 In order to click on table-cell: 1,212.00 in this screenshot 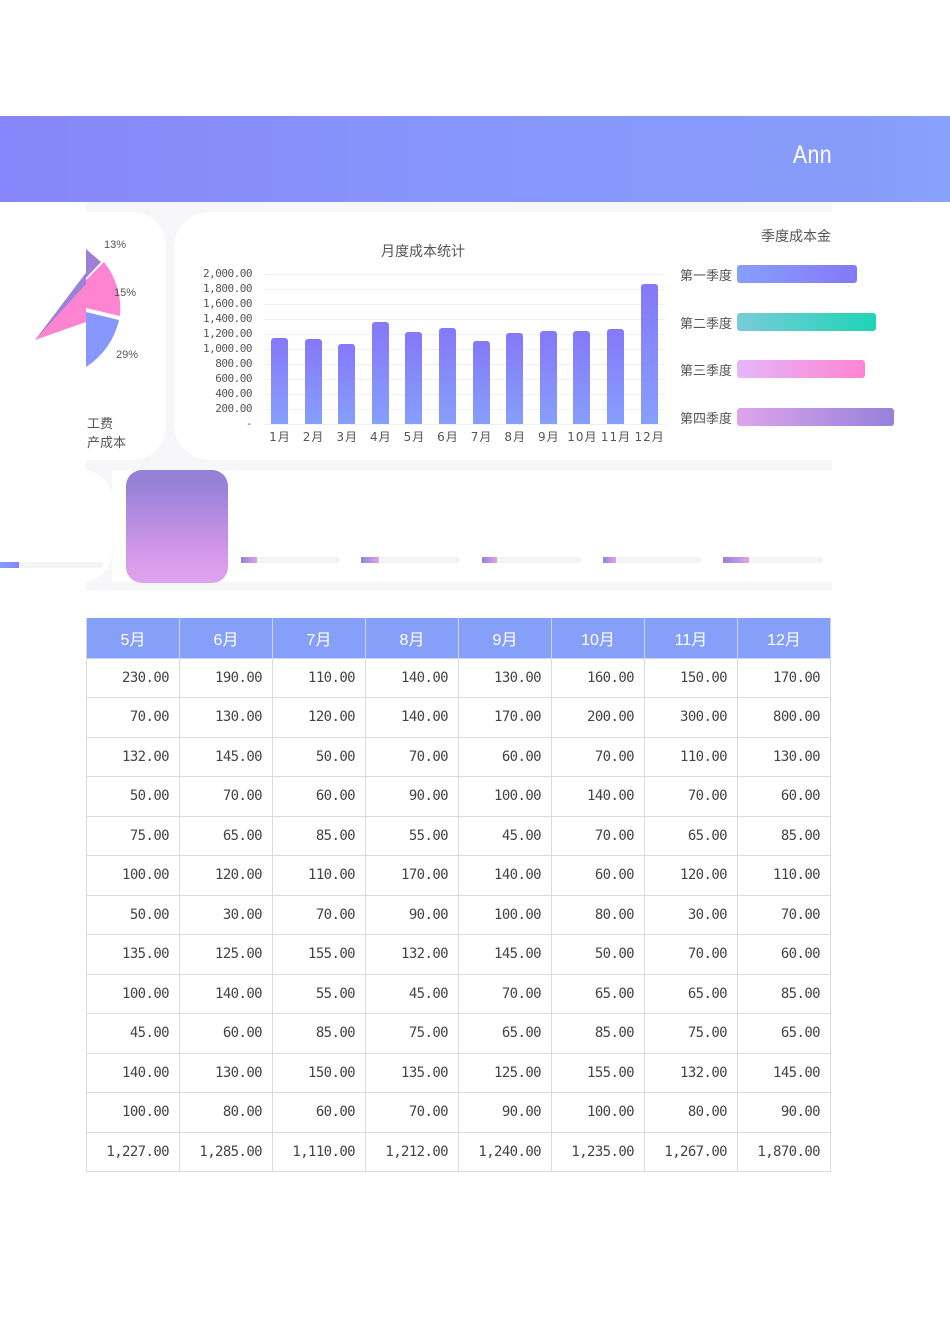, I will do `click(412, 1151)`.